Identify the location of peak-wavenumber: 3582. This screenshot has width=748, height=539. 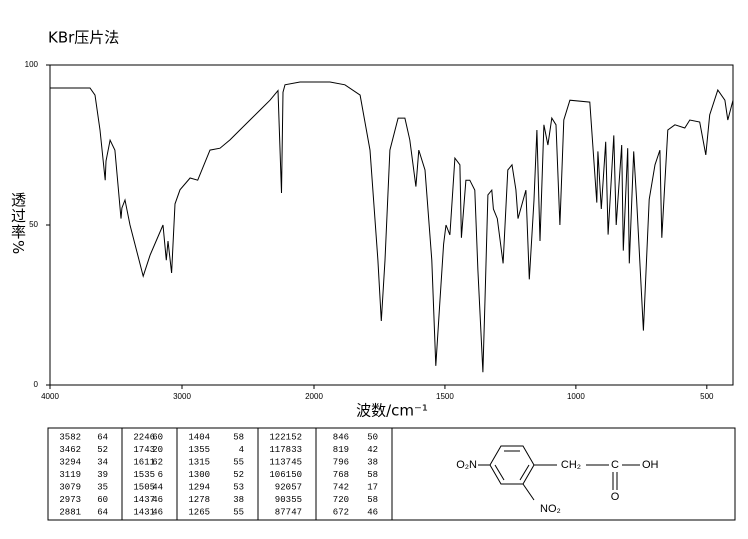
(70, 437).